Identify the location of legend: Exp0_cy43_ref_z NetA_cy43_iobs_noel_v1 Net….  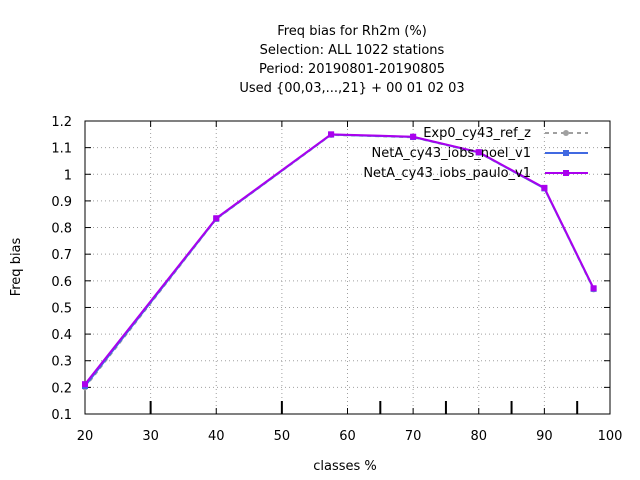
(475, 153).